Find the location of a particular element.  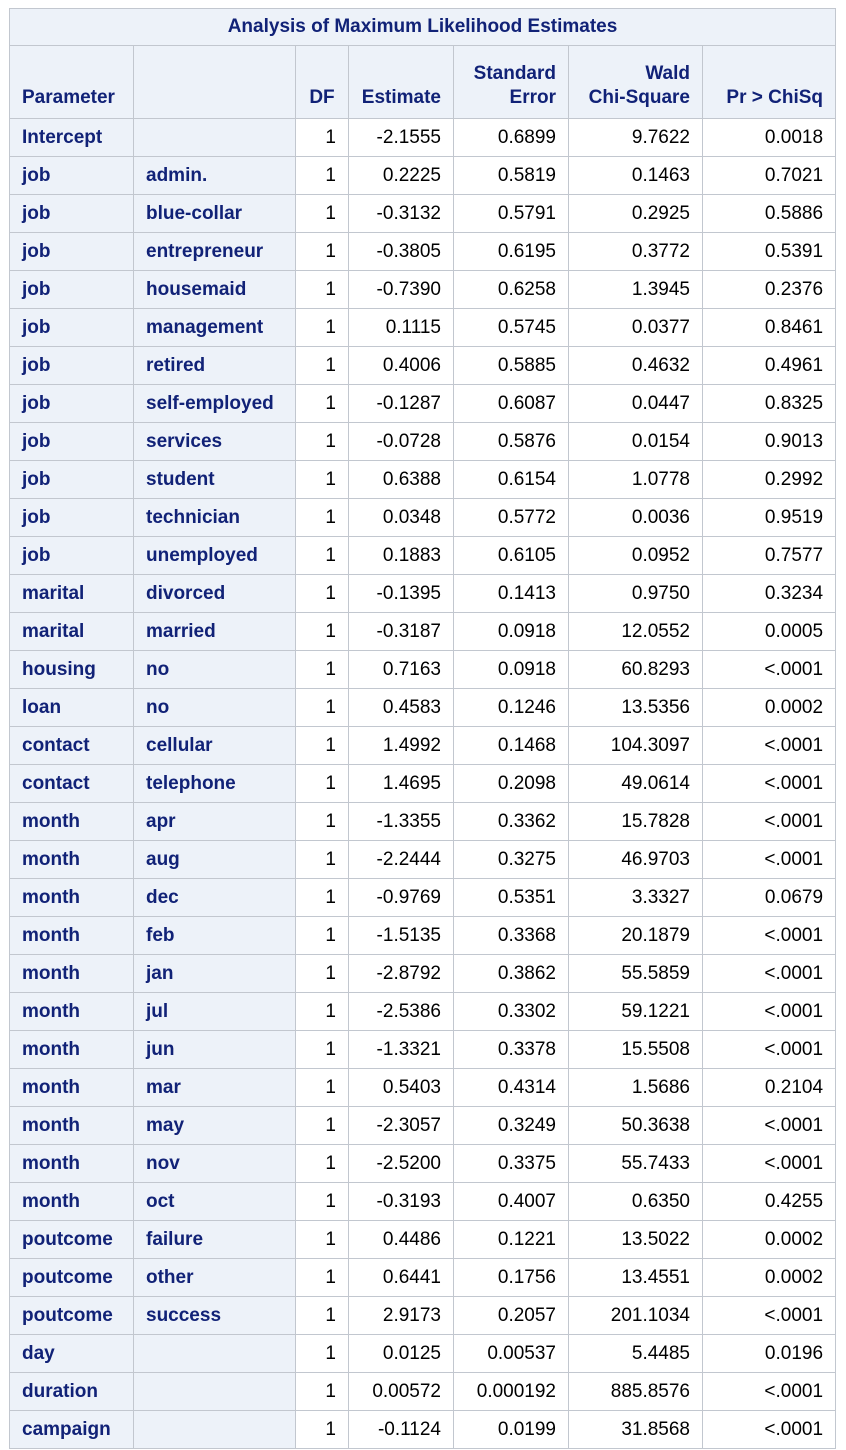

cell-std-error: 0.2098 is located at coordinates (511, 783).